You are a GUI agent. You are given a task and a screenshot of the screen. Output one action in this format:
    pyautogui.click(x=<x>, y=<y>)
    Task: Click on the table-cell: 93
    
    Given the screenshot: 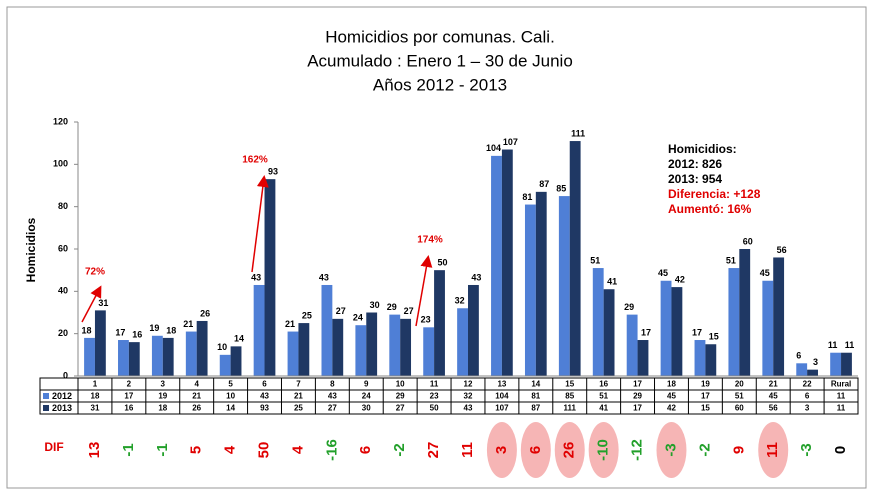 What is the action you would take?
    pyautogui.click(x=264, y=408)
    